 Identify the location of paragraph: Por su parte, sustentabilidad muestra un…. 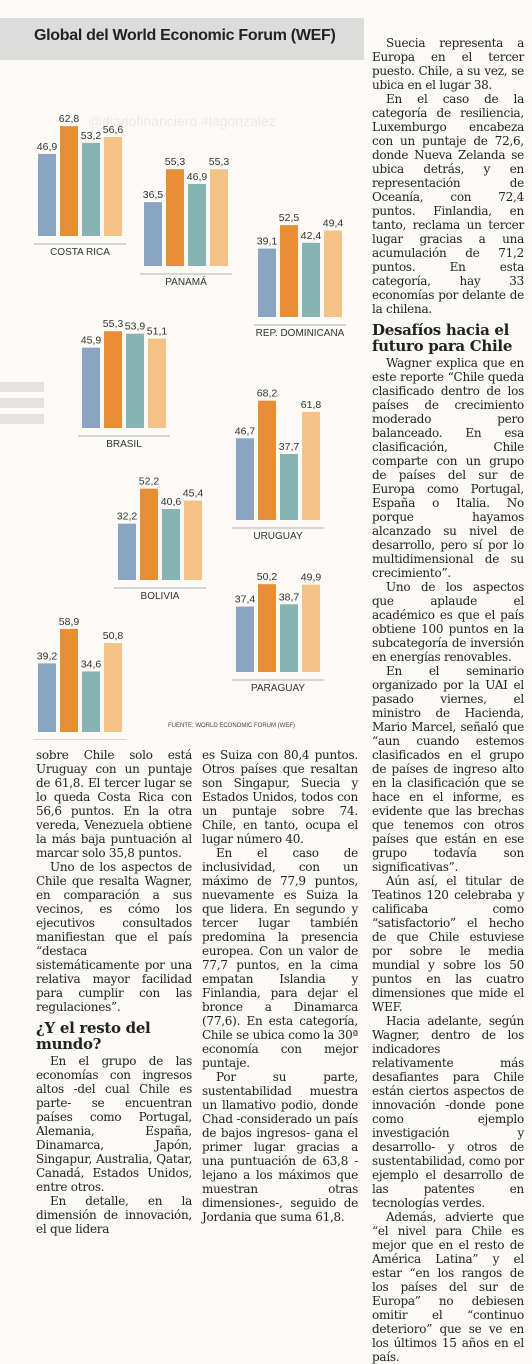
(280, 1147).